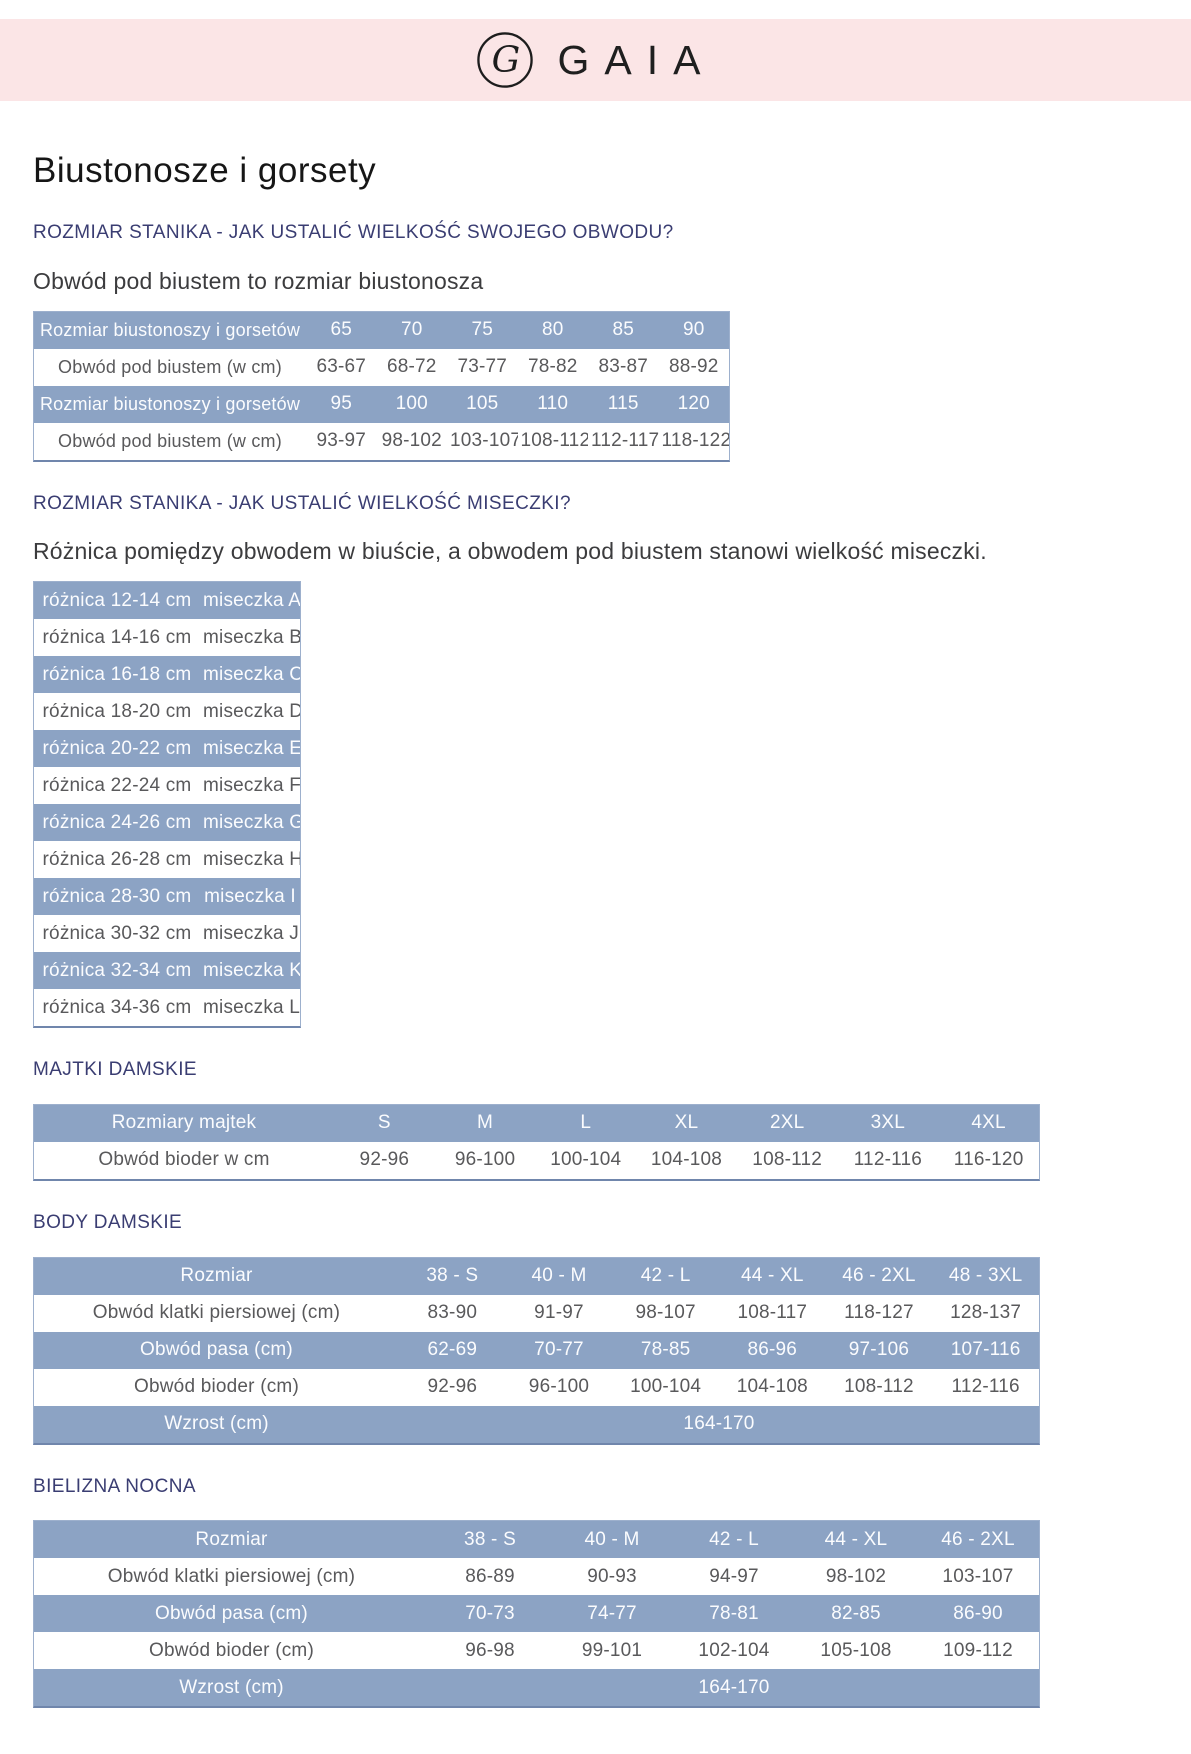 This screenshot has height=1754, width=1191. I want to click on row-label-cell: różnica 32-34 cm, so click(117, 971).